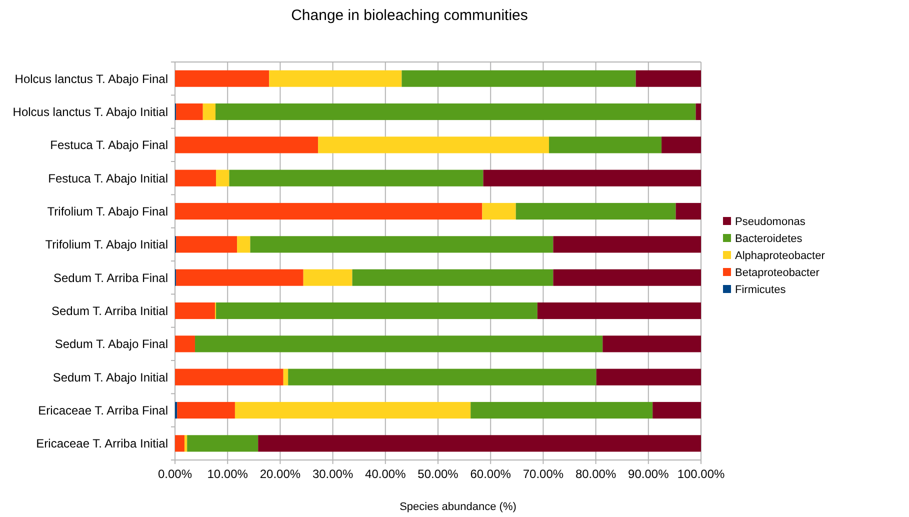  What do you see at coordinates (111, 344) in the screenshot?
I see `y-tick-label: Sedum T. Abajo Final` at bounding box center [111, 344].